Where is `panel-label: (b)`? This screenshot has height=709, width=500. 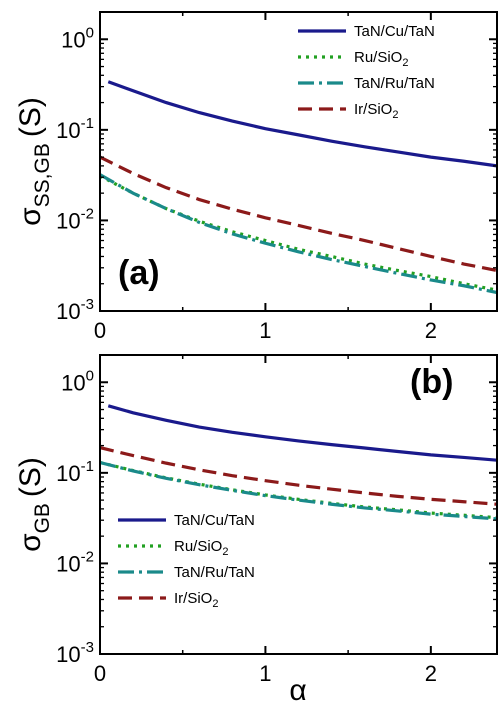
panel-label: (b) is located at coordinates (431, 382).